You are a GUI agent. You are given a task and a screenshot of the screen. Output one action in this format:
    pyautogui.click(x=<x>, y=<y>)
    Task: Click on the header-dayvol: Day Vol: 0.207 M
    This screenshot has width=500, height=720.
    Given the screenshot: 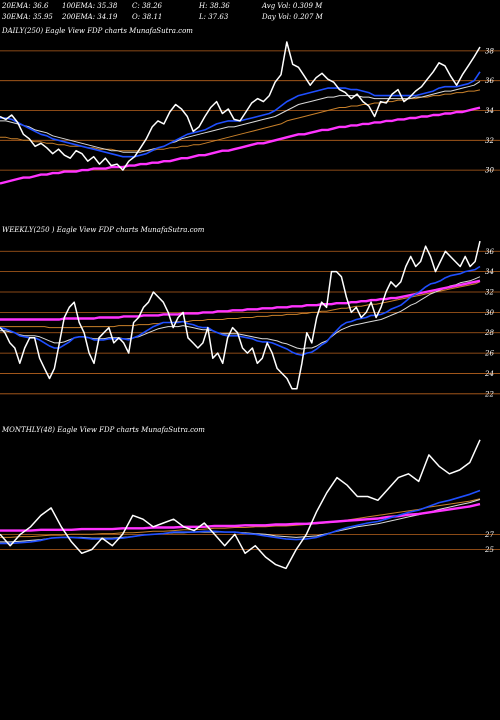 What is the action you would take?
    pyautogui.click(x=292, y=17)
    